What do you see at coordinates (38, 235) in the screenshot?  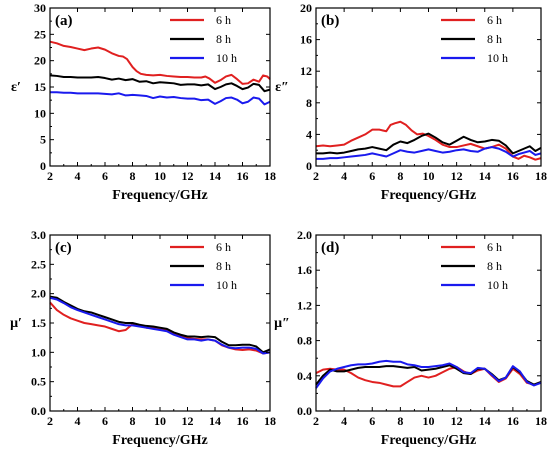 I see `y-tick-label: 3.0` at bounding box center [38, 235].